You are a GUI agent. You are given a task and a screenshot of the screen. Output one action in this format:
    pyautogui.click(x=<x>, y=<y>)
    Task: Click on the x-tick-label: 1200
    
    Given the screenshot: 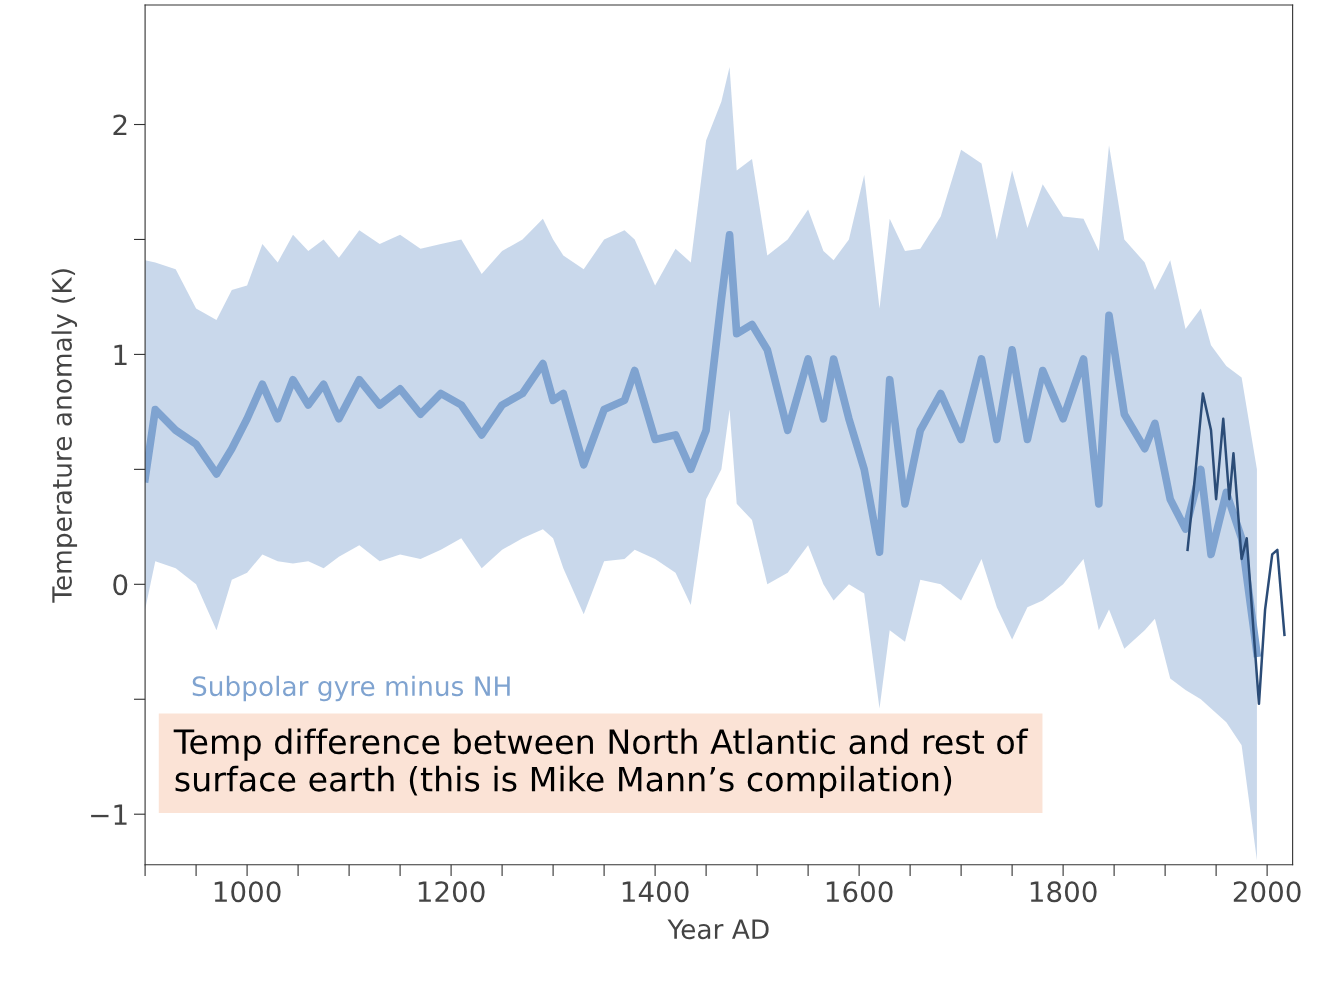 What is the action you would take?
    pyautogui.click(x=451, y=892)
    